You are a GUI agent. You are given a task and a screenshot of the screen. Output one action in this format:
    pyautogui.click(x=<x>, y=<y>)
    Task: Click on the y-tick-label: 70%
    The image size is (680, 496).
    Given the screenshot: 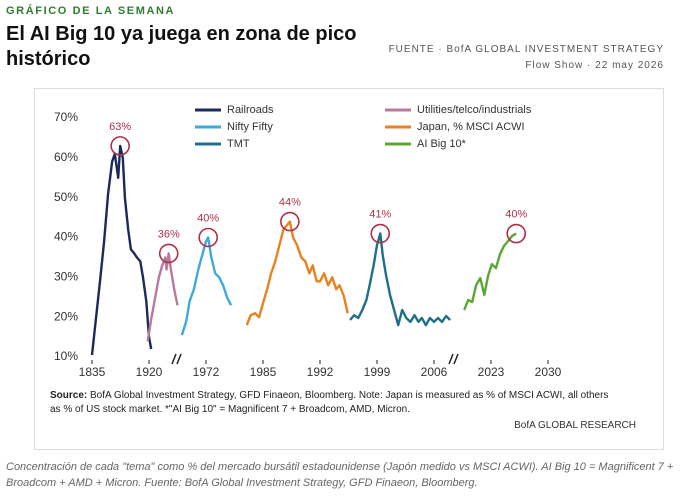 What is the action you would take?
    pyautogui.click(x=66, y=117)
    